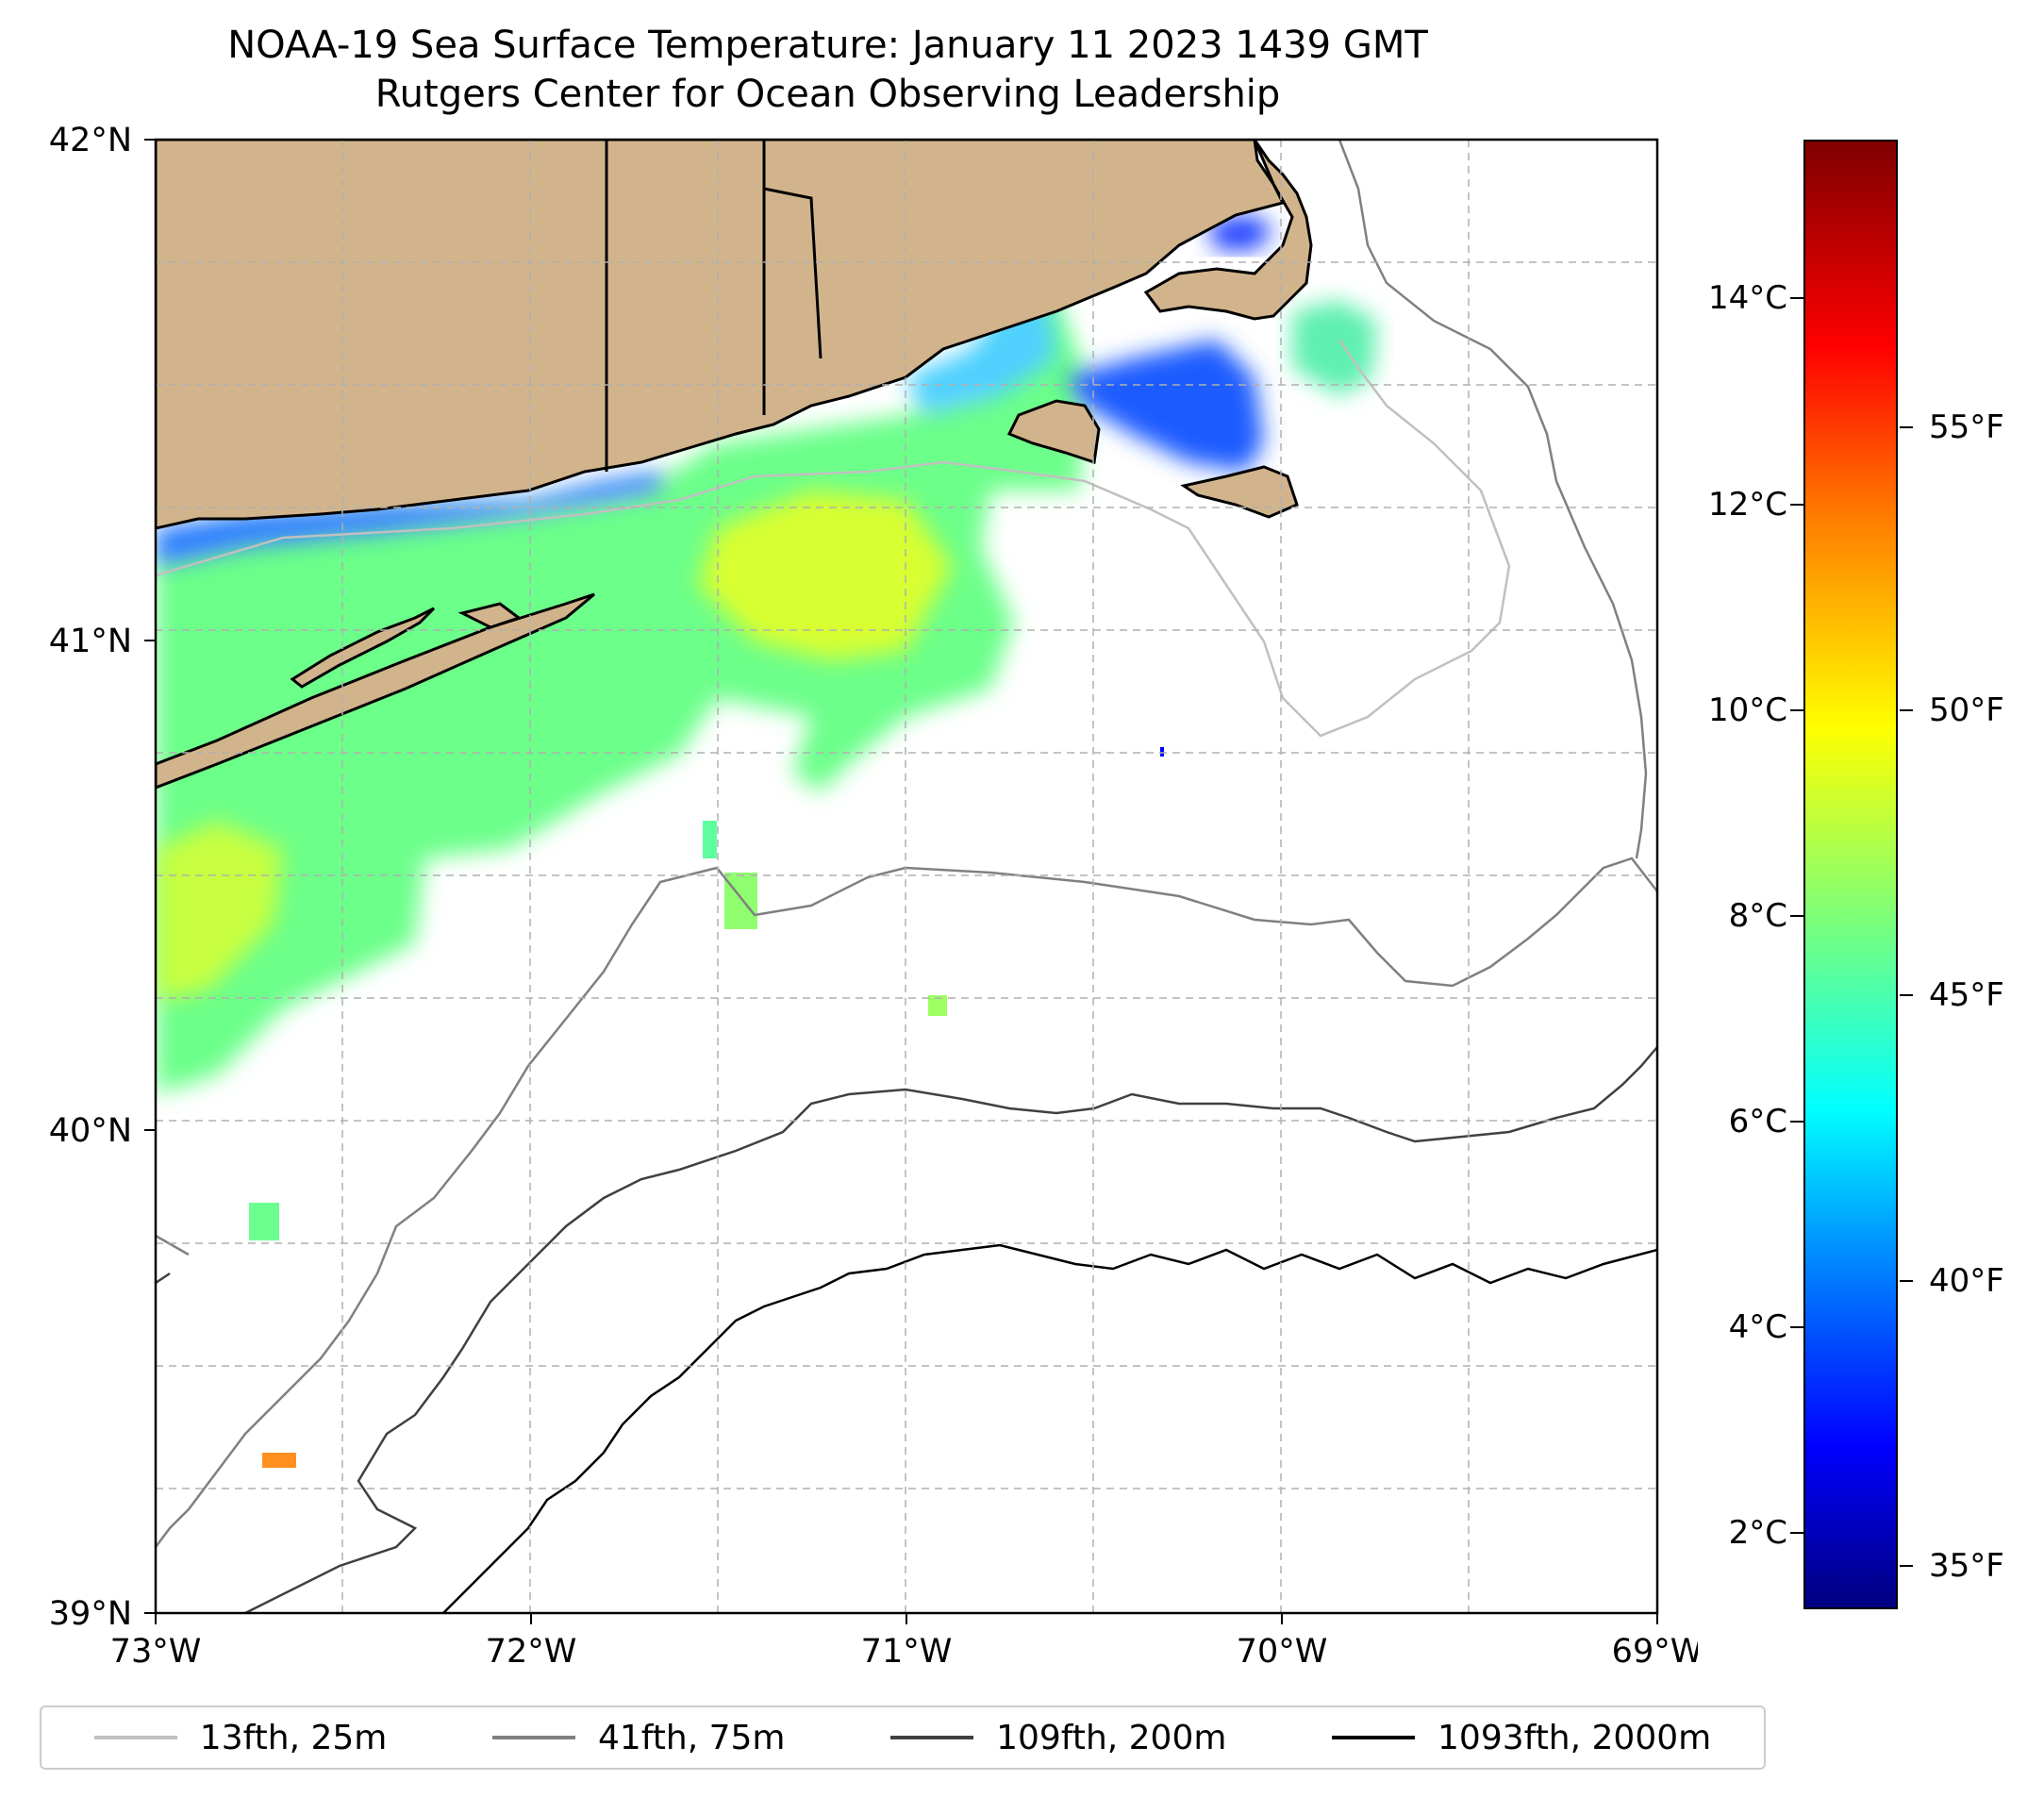  I want to click on colorbar-celsius-tick: 8°C, so click(1757, 916).